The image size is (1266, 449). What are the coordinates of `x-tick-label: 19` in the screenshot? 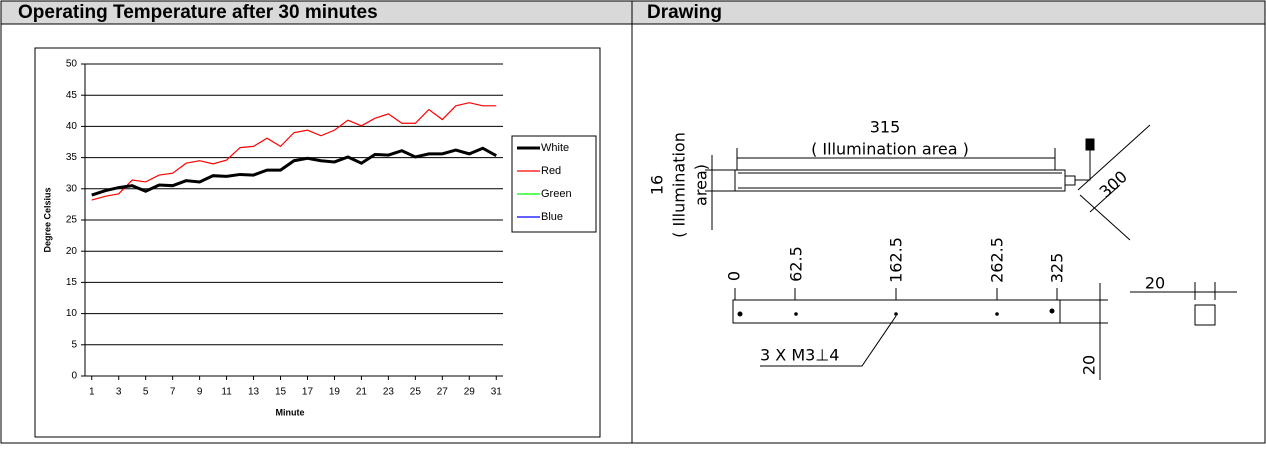 It's located at (335, 392).